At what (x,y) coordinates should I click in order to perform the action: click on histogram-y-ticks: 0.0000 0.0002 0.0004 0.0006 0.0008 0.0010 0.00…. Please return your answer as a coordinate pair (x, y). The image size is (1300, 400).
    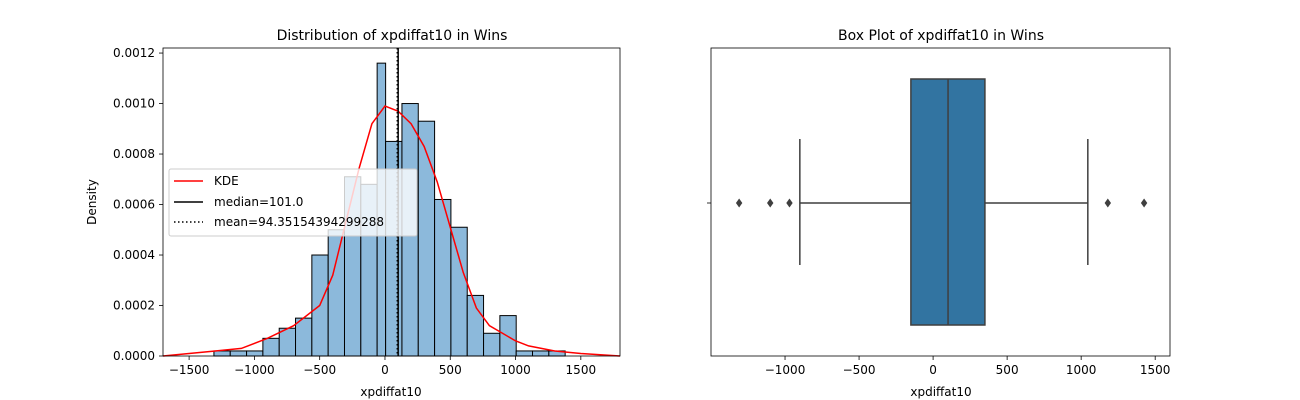
    Looking at the image, I should click on (138, 204).